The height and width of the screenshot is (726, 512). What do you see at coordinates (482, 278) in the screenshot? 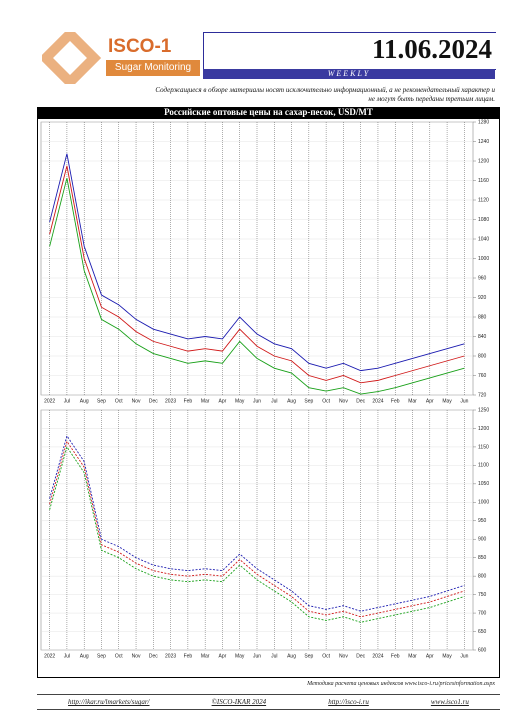
I see `y-tick-label: 960` at bounding box center [482, 278].